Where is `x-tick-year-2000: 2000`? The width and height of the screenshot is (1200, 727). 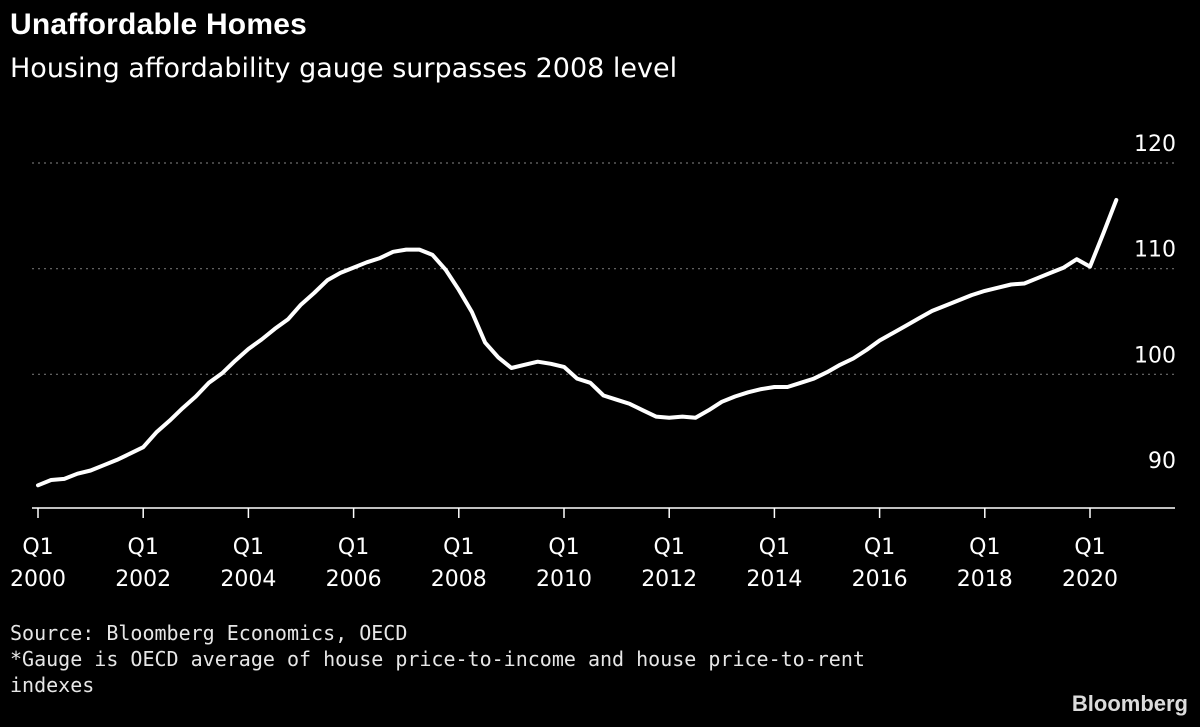
x-tick-year-2000: 2000 is located at coordinates (38, 579).